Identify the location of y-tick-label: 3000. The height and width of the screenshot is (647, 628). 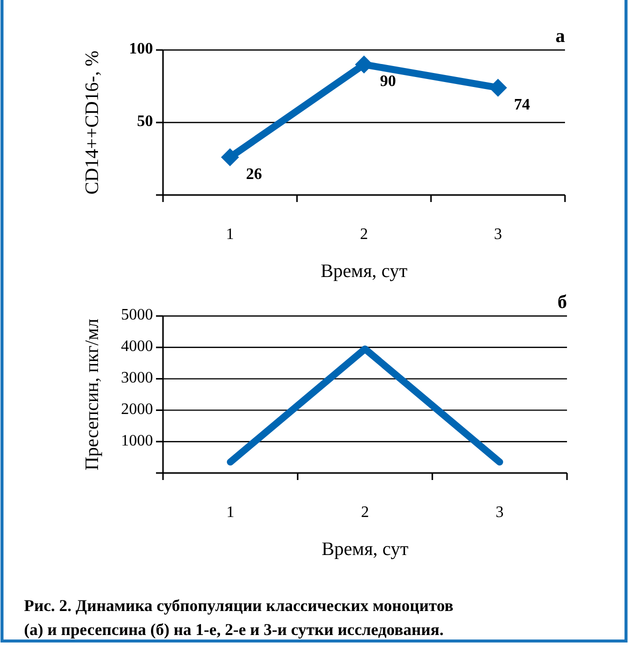
(137, 377).